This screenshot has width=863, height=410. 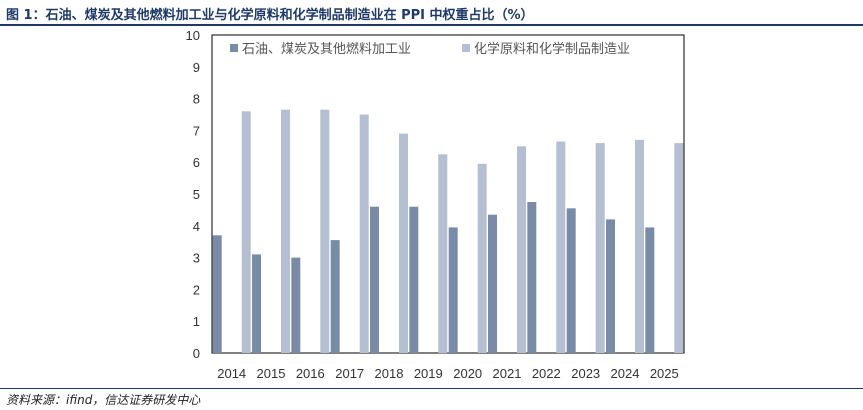 What do you see at coordinates (271, 373) in the screenshot?
I see `x-tick-label: 2015` at bounding box center [271, 373].